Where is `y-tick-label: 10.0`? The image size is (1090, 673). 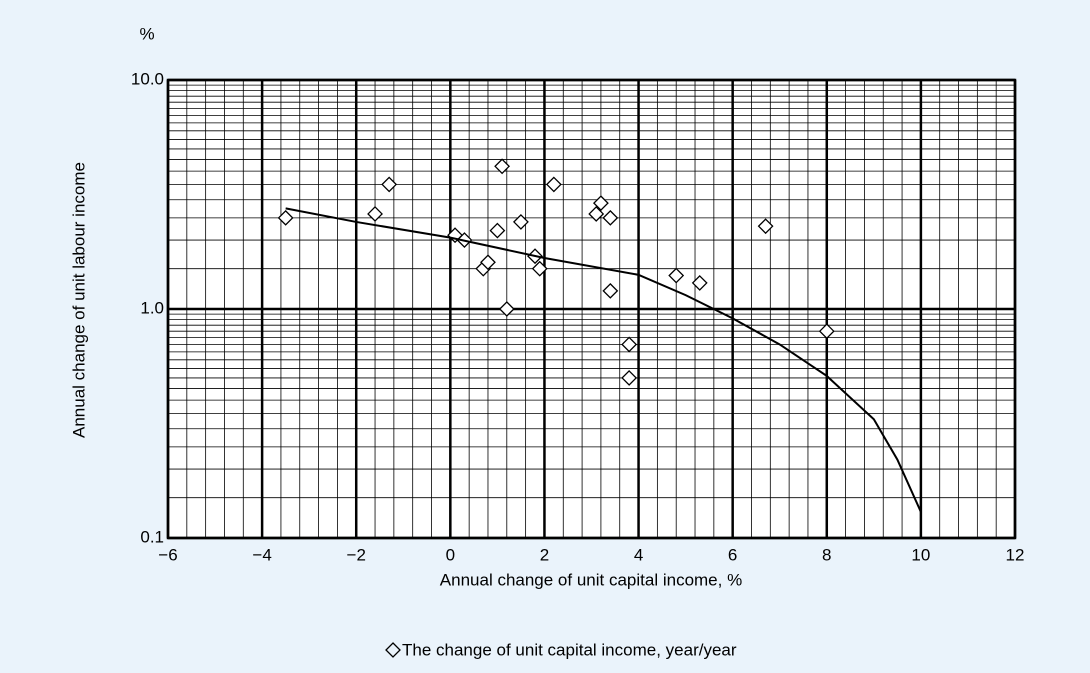 y-tick-label: 10.0 is located at coordinates (147, 78).